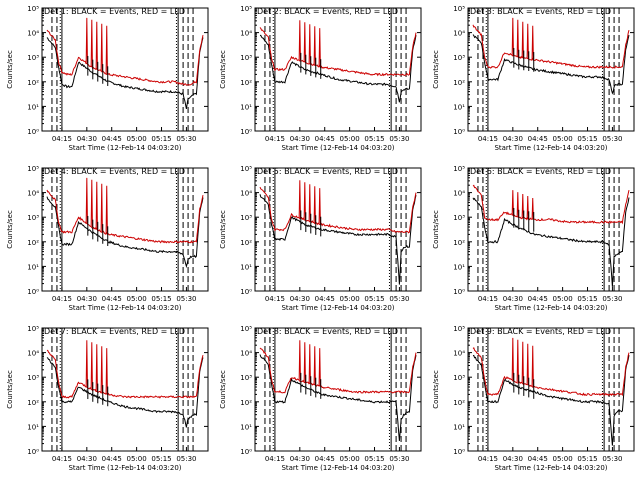 The image size is (640, 480). I want to click on chart-title: Det 7: BLACK = Events, RED = LLD, so click(114, 331).